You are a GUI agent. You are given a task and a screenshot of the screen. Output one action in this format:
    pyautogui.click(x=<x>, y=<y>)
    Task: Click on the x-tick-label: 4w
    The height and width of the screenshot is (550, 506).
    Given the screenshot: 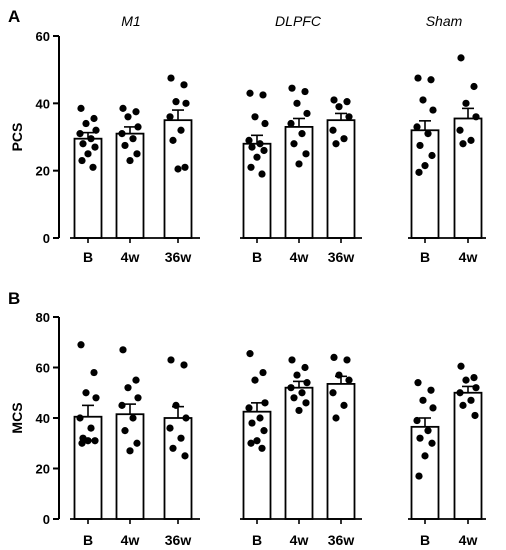 What is the action you would take?
    pyautogui.click(x=299, y=257)
    